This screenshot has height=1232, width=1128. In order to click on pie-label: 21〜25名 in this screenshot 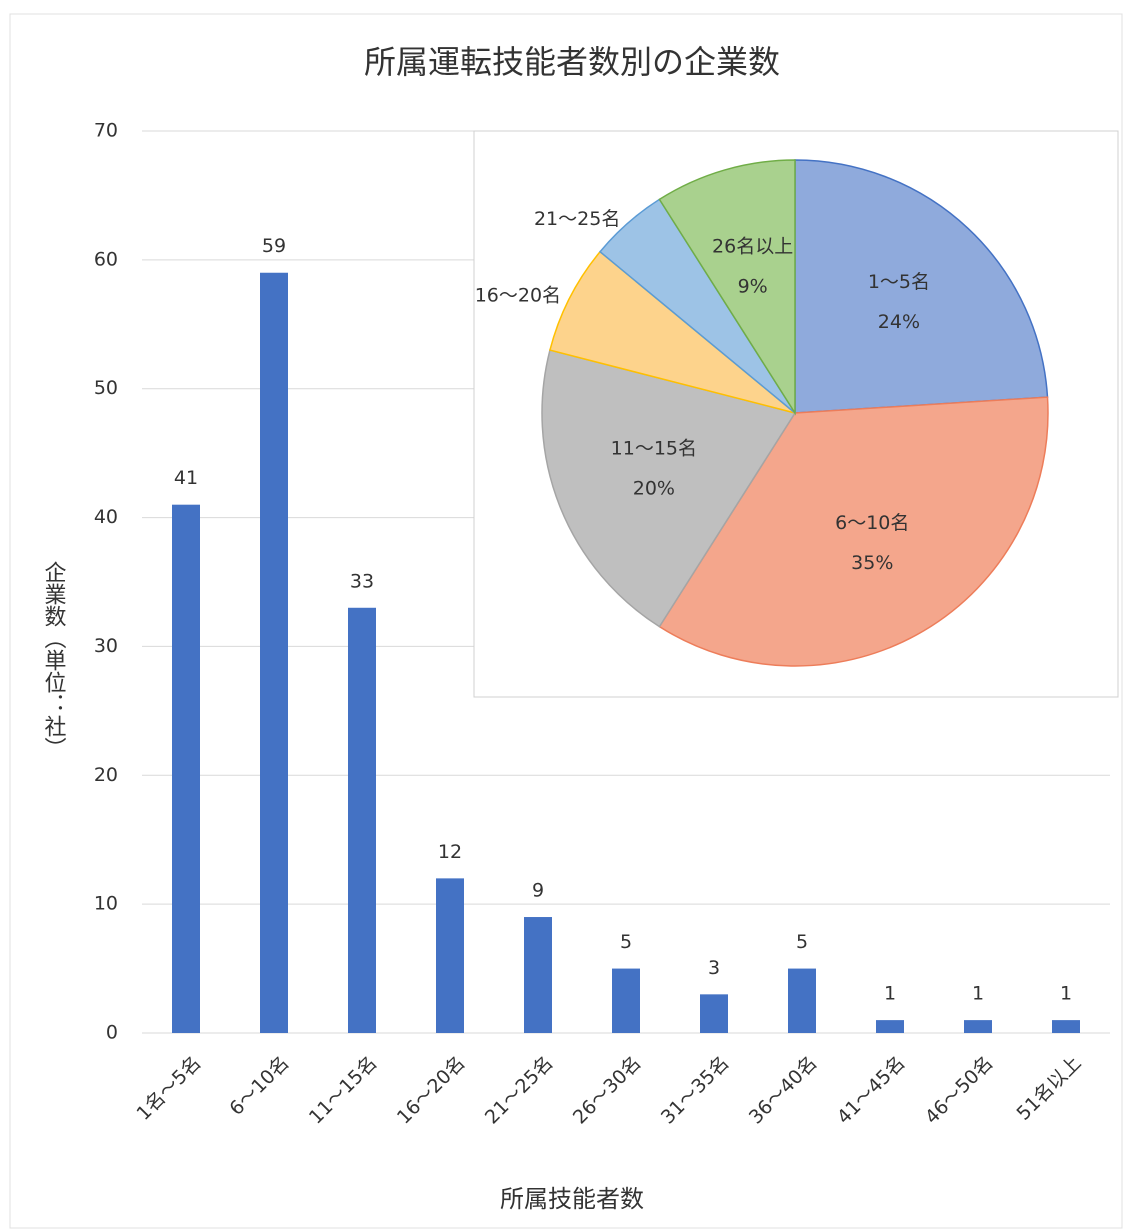, I will do `click(577, 219)`.